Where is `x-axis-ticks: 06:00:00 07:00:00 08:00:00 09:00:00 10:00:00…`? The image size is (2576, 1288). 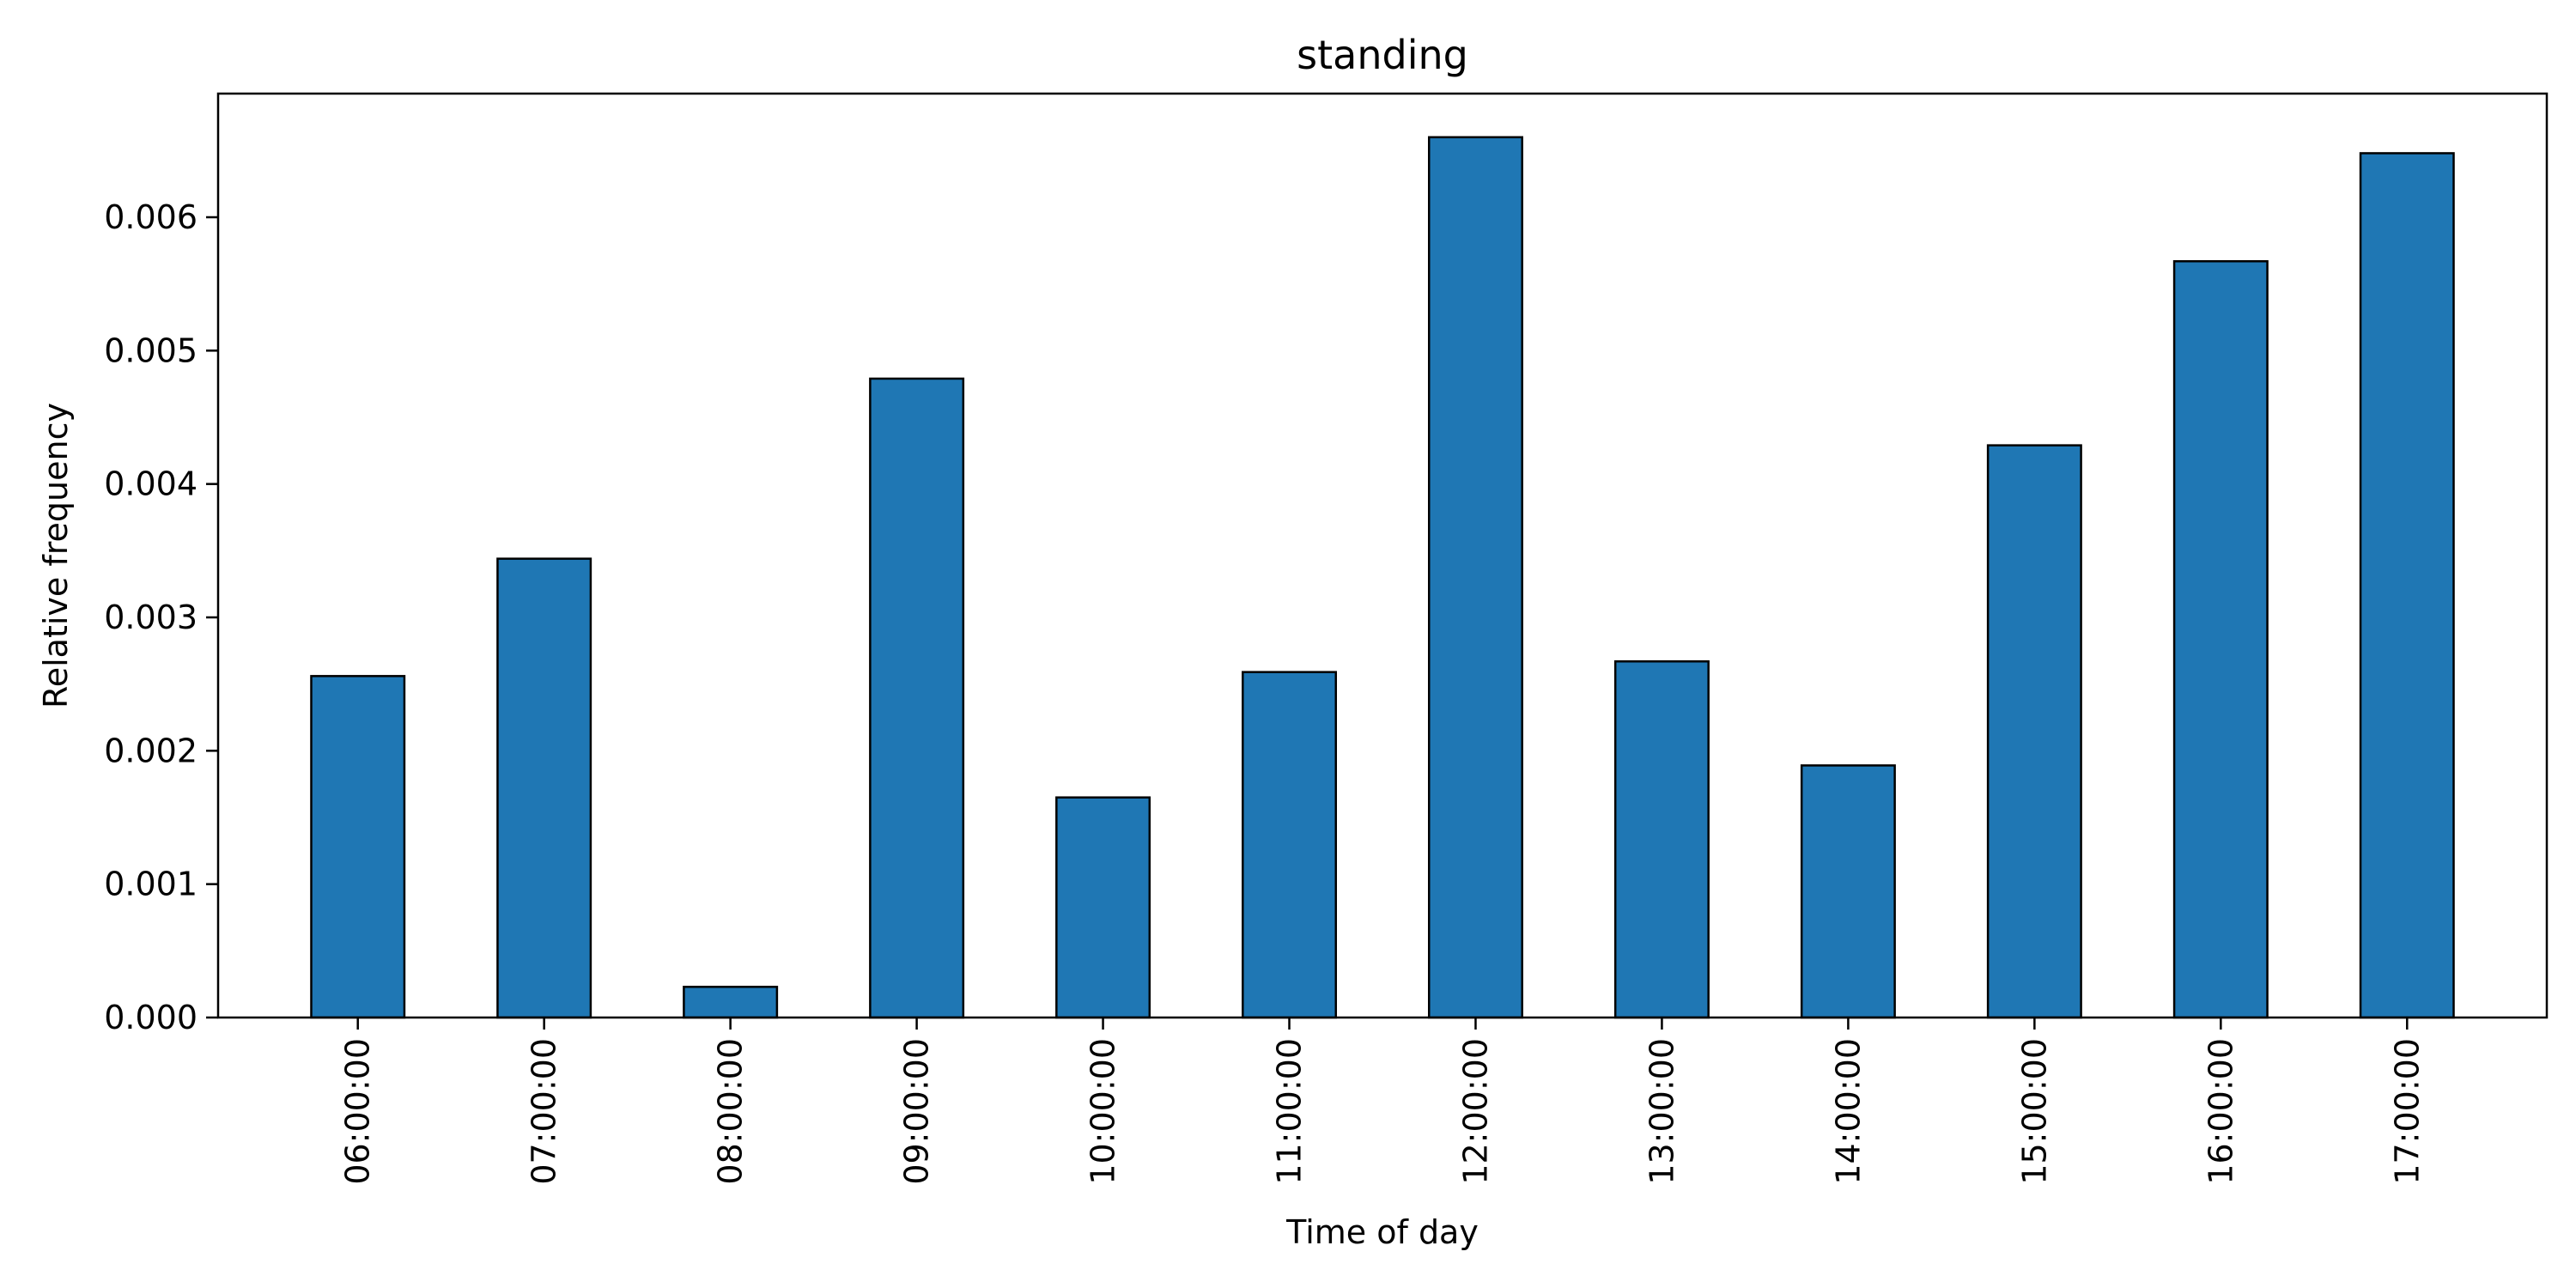 x-axis-ticks: 06:00:00 07:00:00 08:00:00 09:00:00 10:00:00… is located at coordinates (1382, 1101).